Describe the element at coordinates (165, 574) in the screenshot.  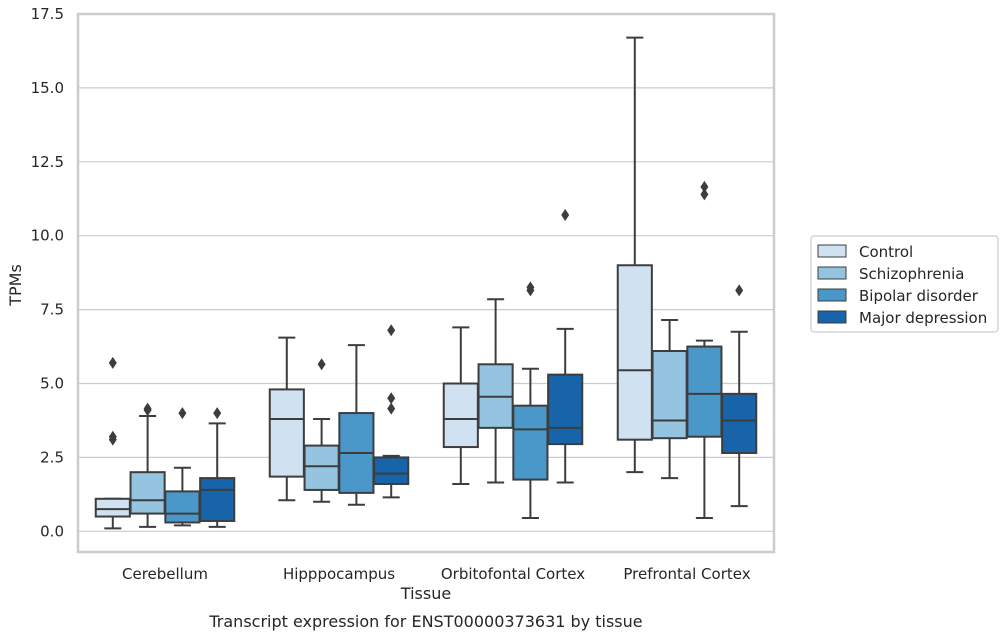
I see `x-tick-label: Cerebellum` at that location.